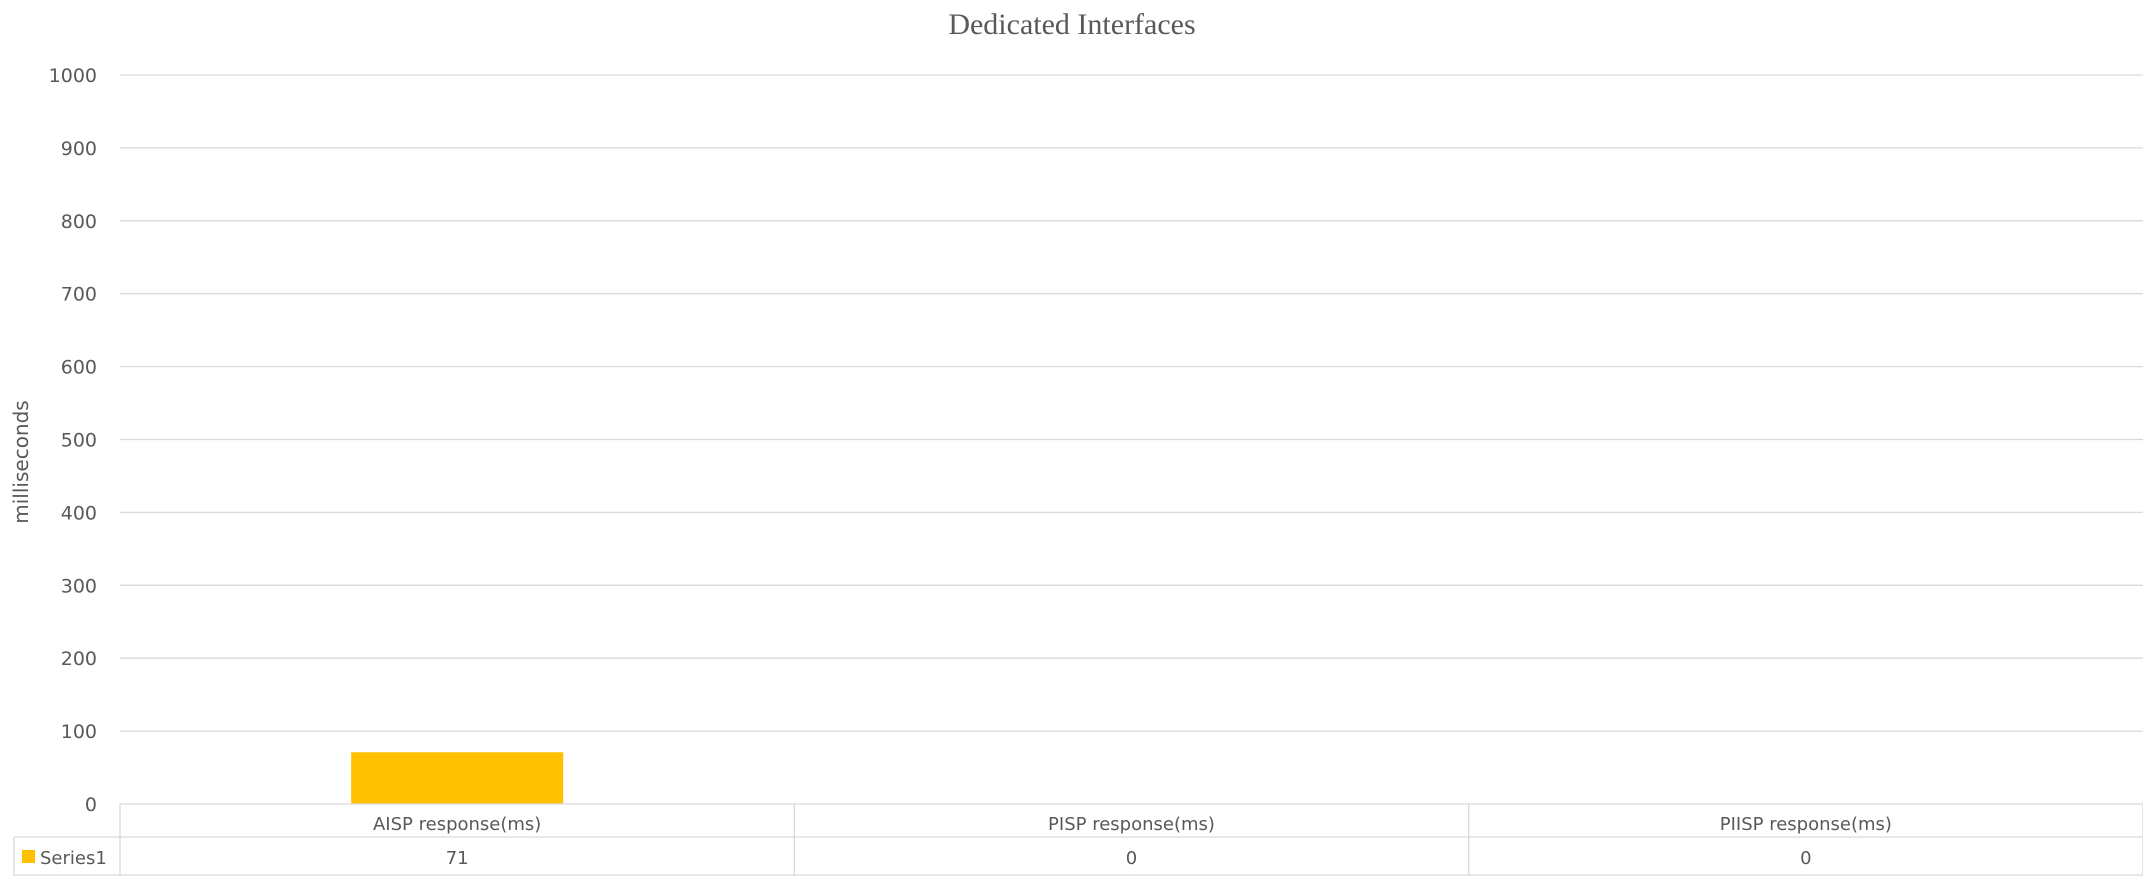 Image resolution: width=2143 pixels, height=876 pixels. I want to click on y-tick-label: 200, so click(79, 659).